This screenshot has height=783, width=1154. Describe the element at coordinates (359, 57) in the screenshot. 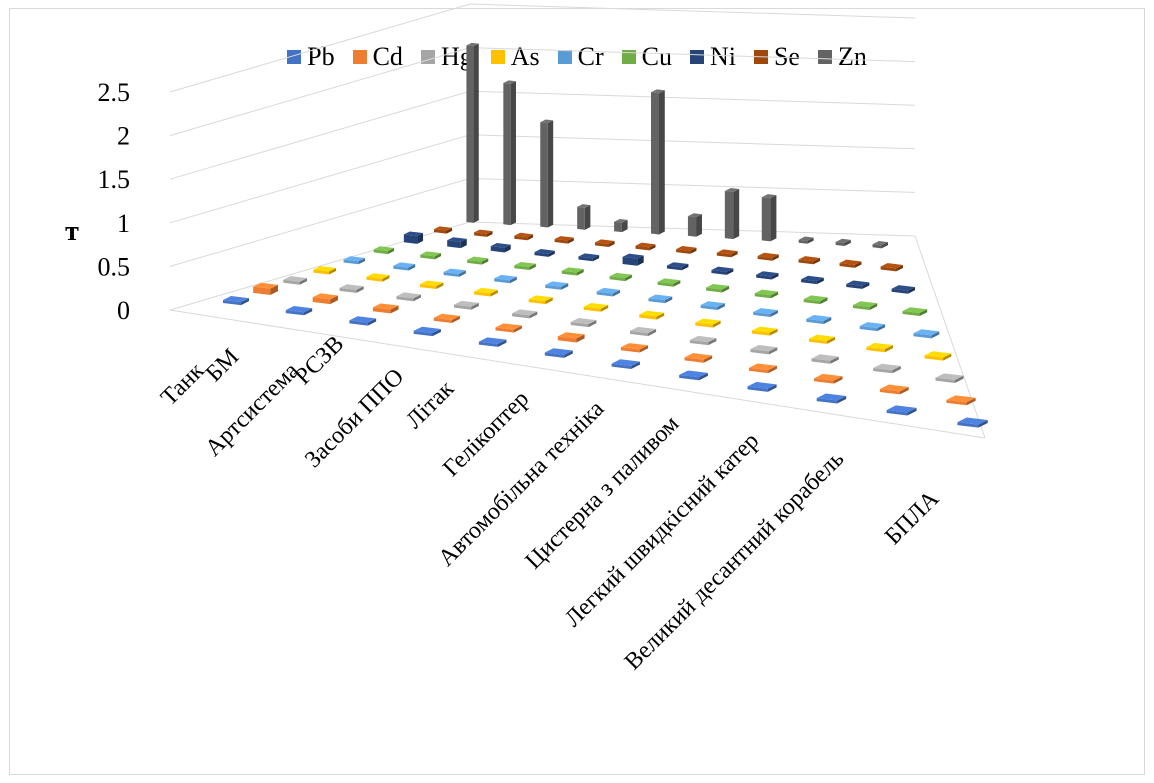

I see `legend-swatch` at that location.